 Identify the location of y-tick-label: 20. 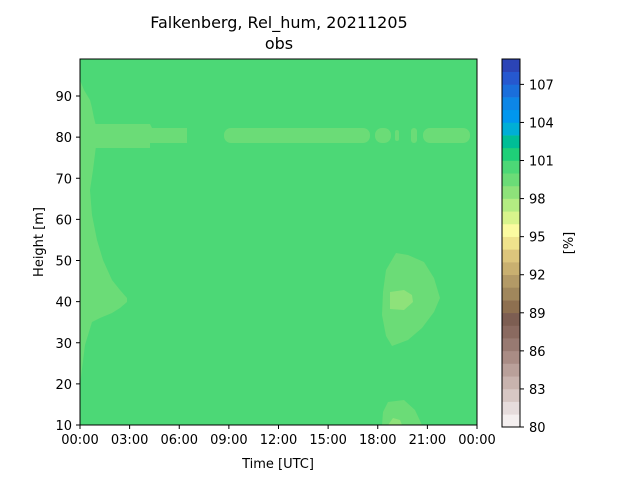
(63, 385).